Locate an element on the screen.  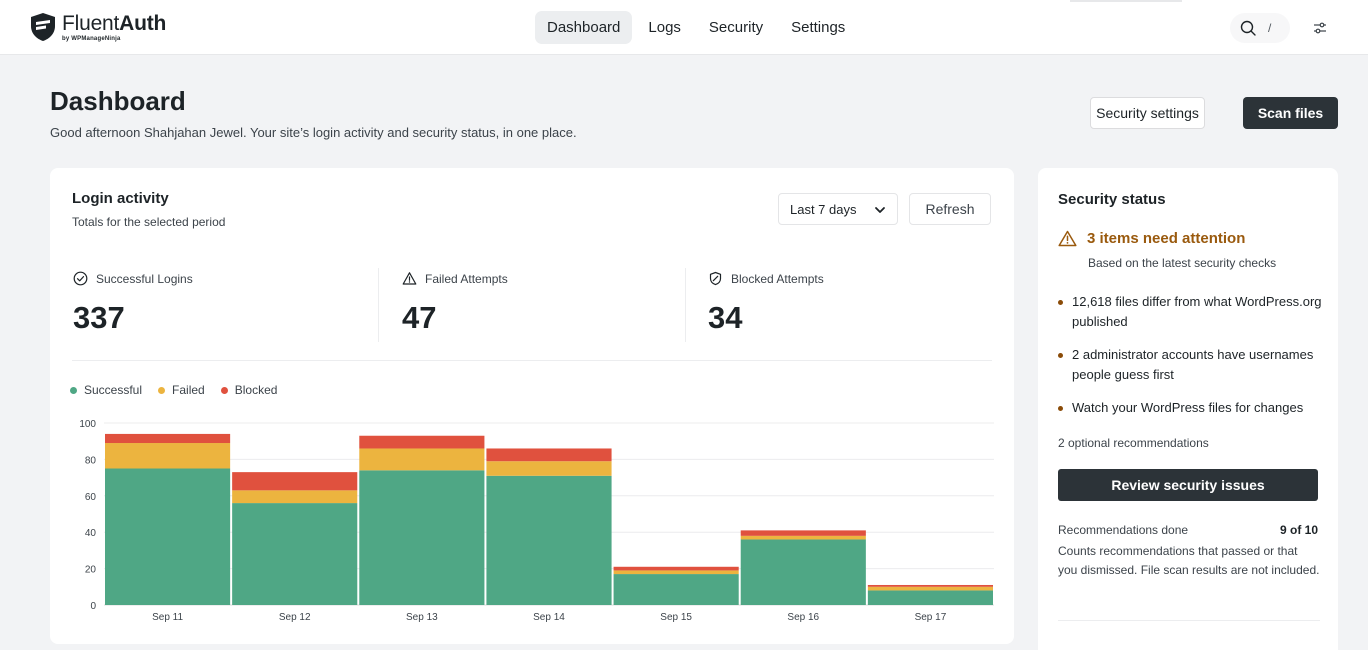
issue-item: Watch your WordPress files for changes is located at coordinates (1193, 408).